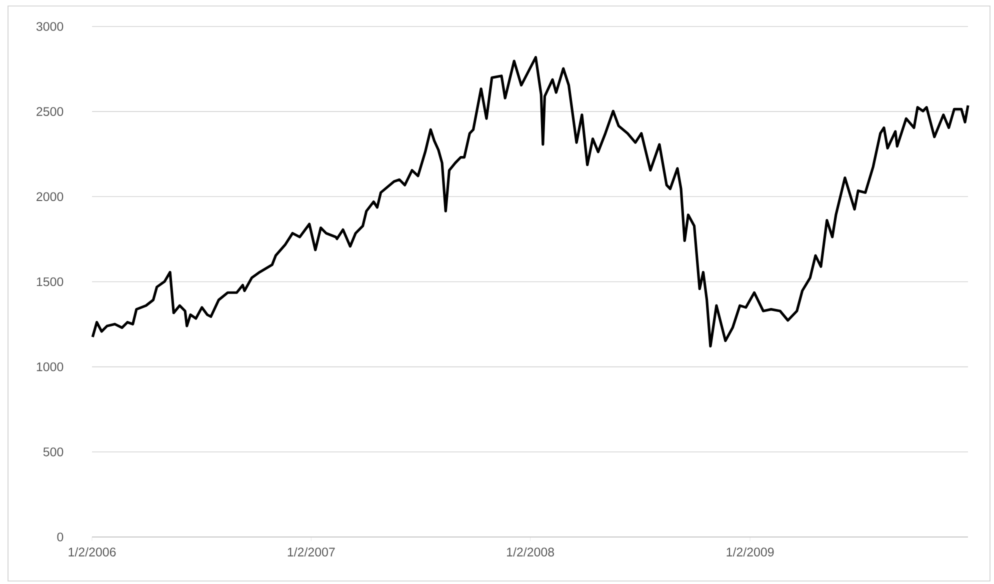 The width and height of the screenshot is (994, 584). What do you see at coordinates (311, 551) in the screenshot?
I see `x-tick-label: 1/2/2007` at bounding box center [311, 551].